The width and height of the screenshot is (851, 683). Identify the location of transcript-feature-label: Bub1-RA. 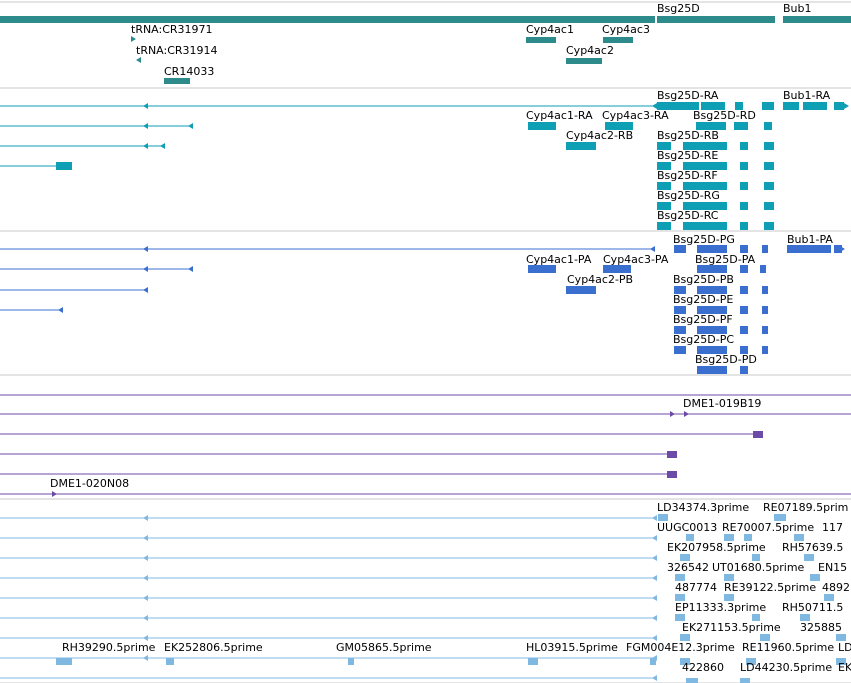
(807, 95).